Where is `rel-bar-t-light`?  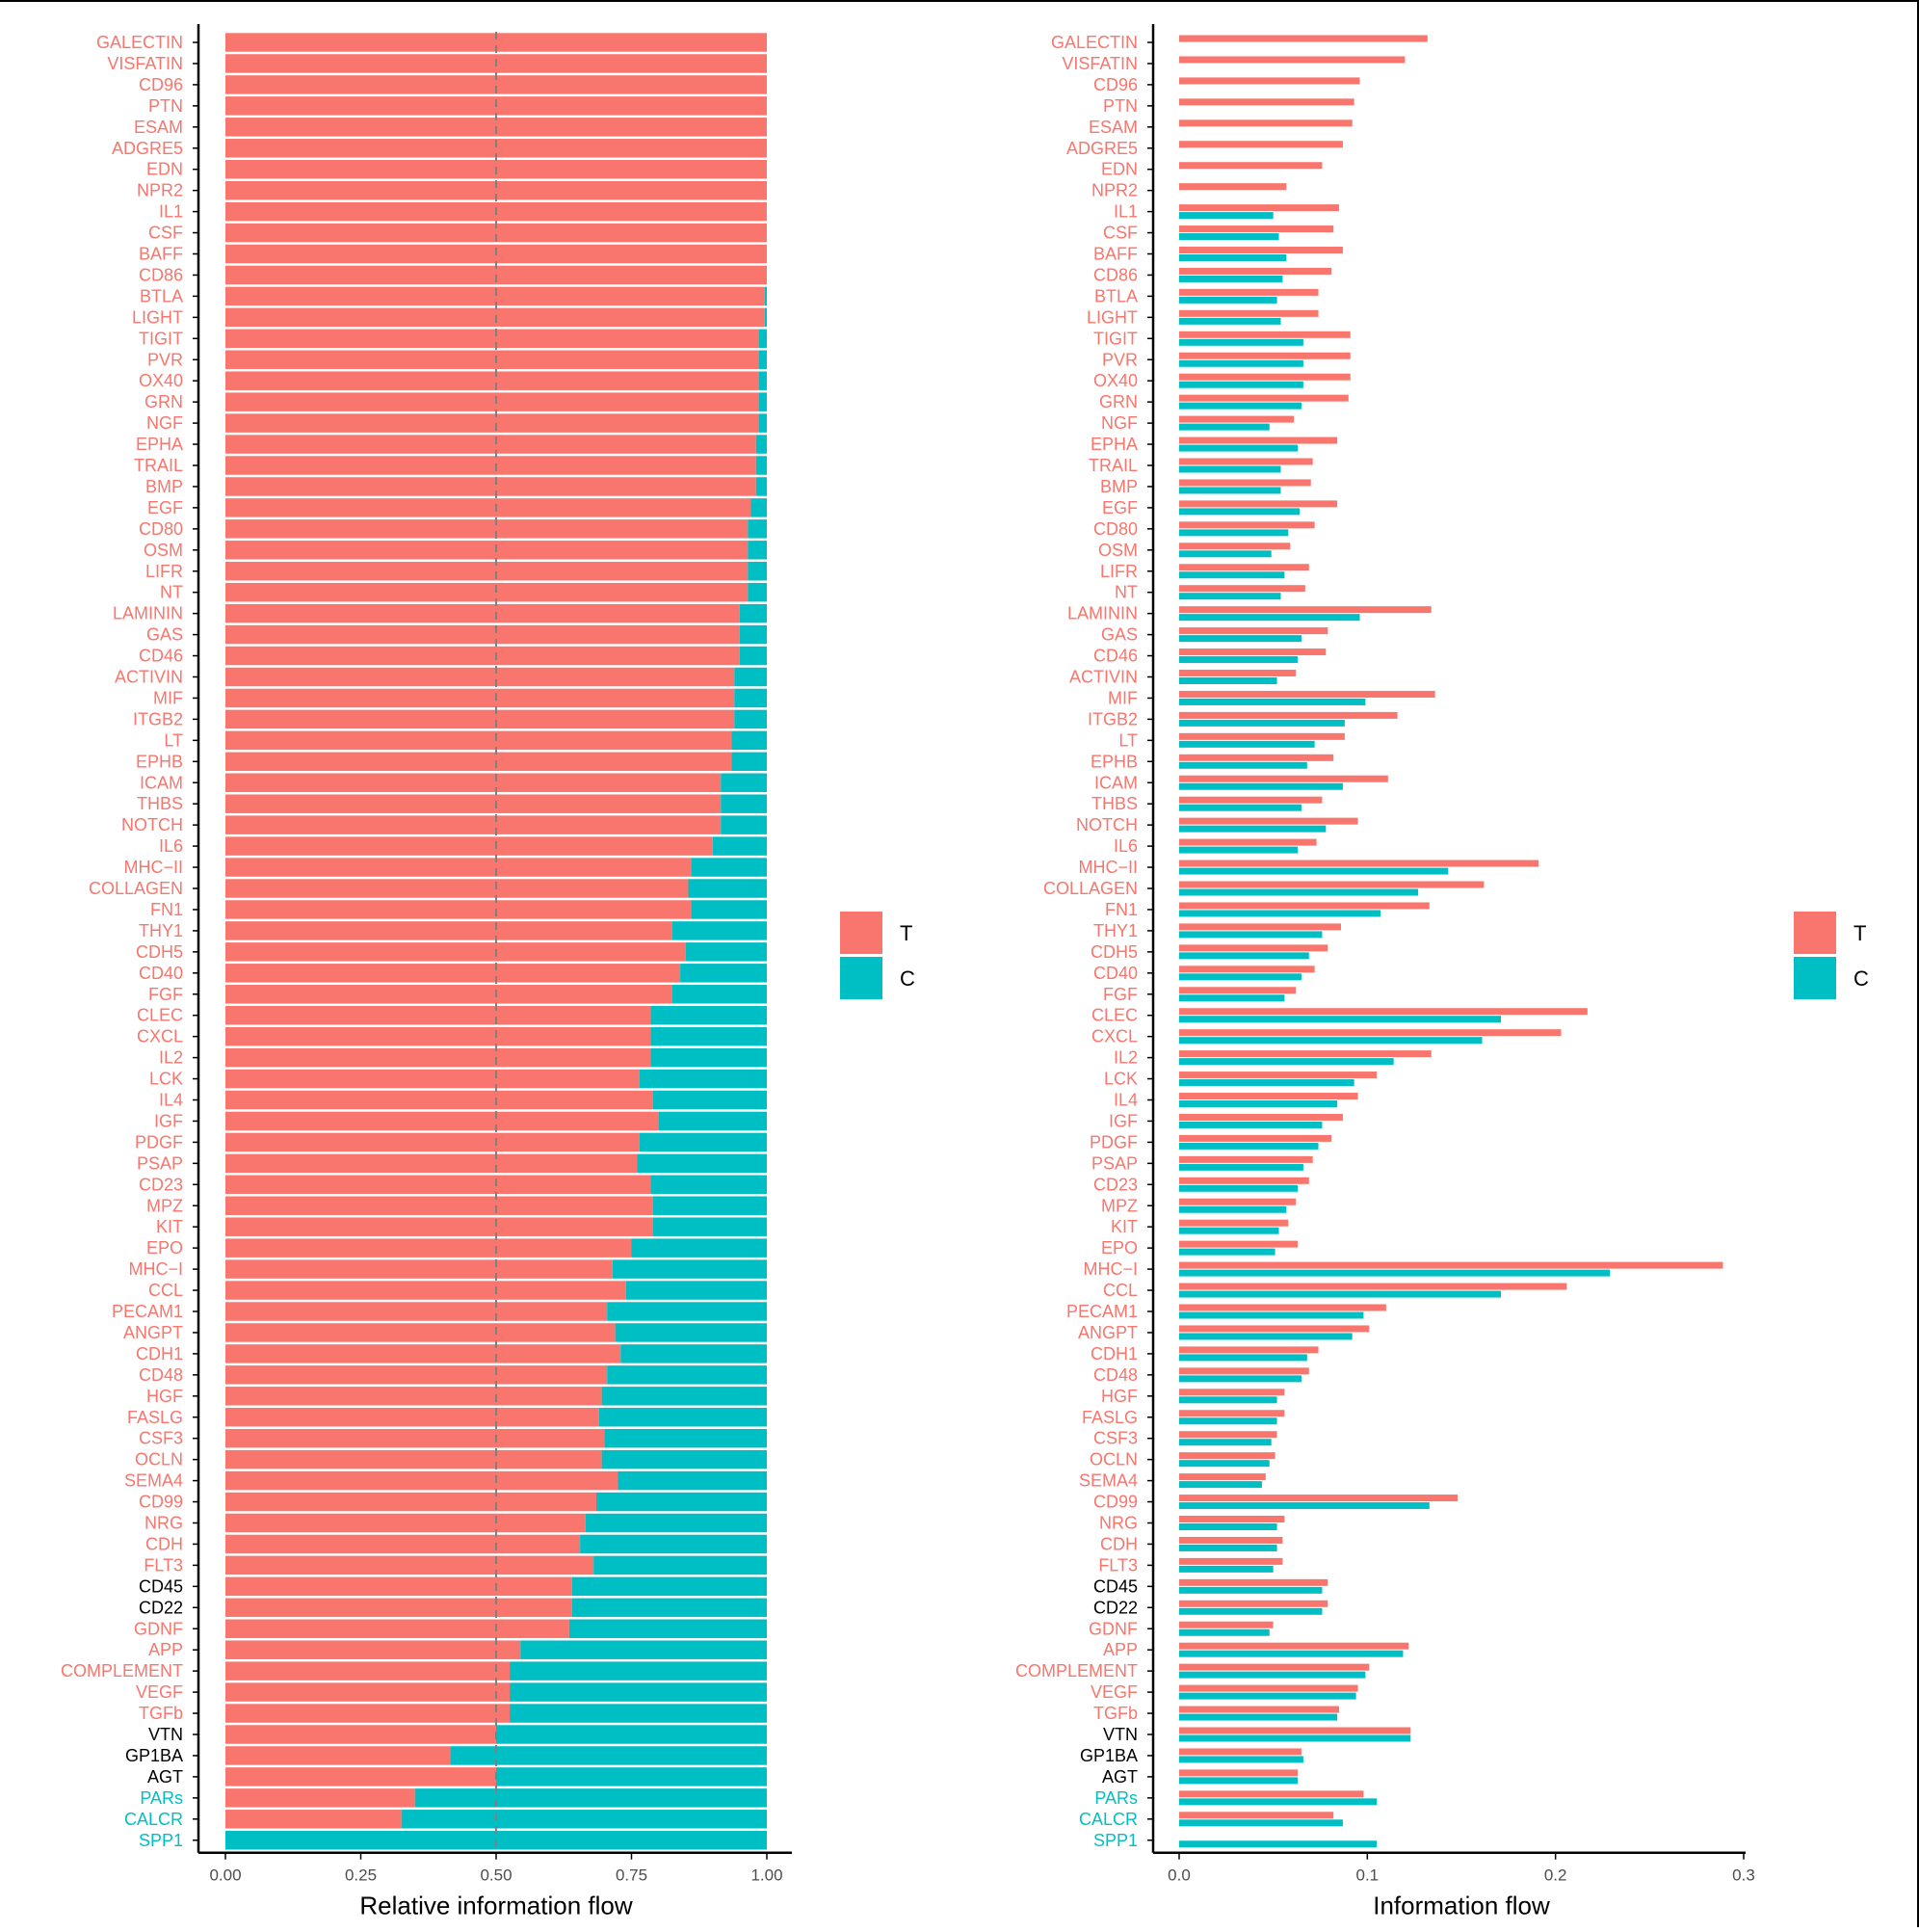
rel-bar-t-light is located at coordinates (495, 317).